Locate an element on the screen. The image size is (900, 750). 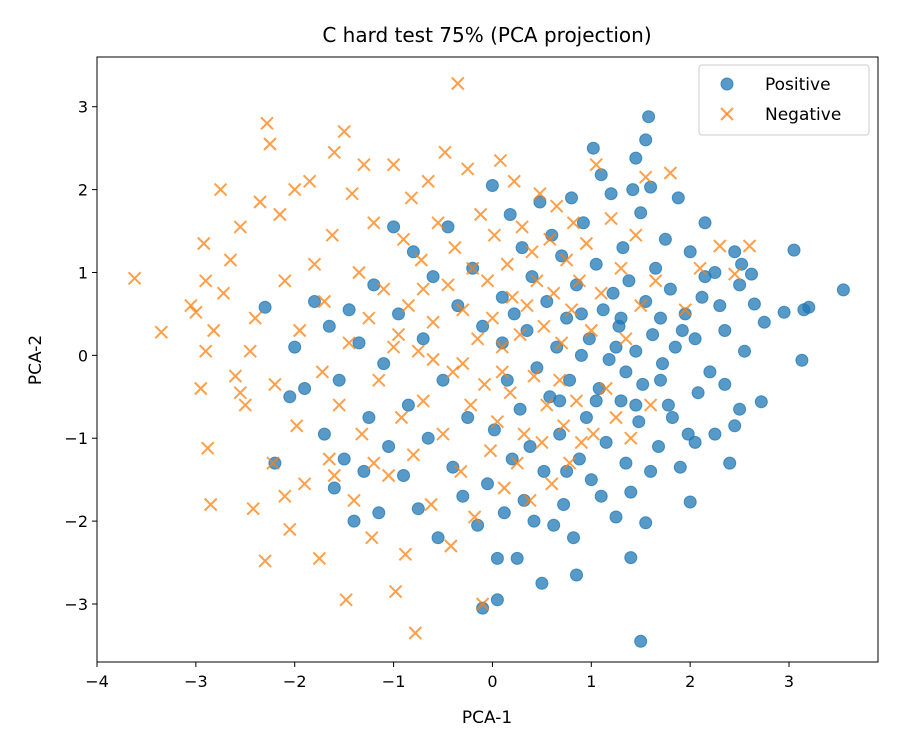
x-axis-ticks: −4 −3 −2 −1 0 1 2 3 is located at coordinates (439, 676).